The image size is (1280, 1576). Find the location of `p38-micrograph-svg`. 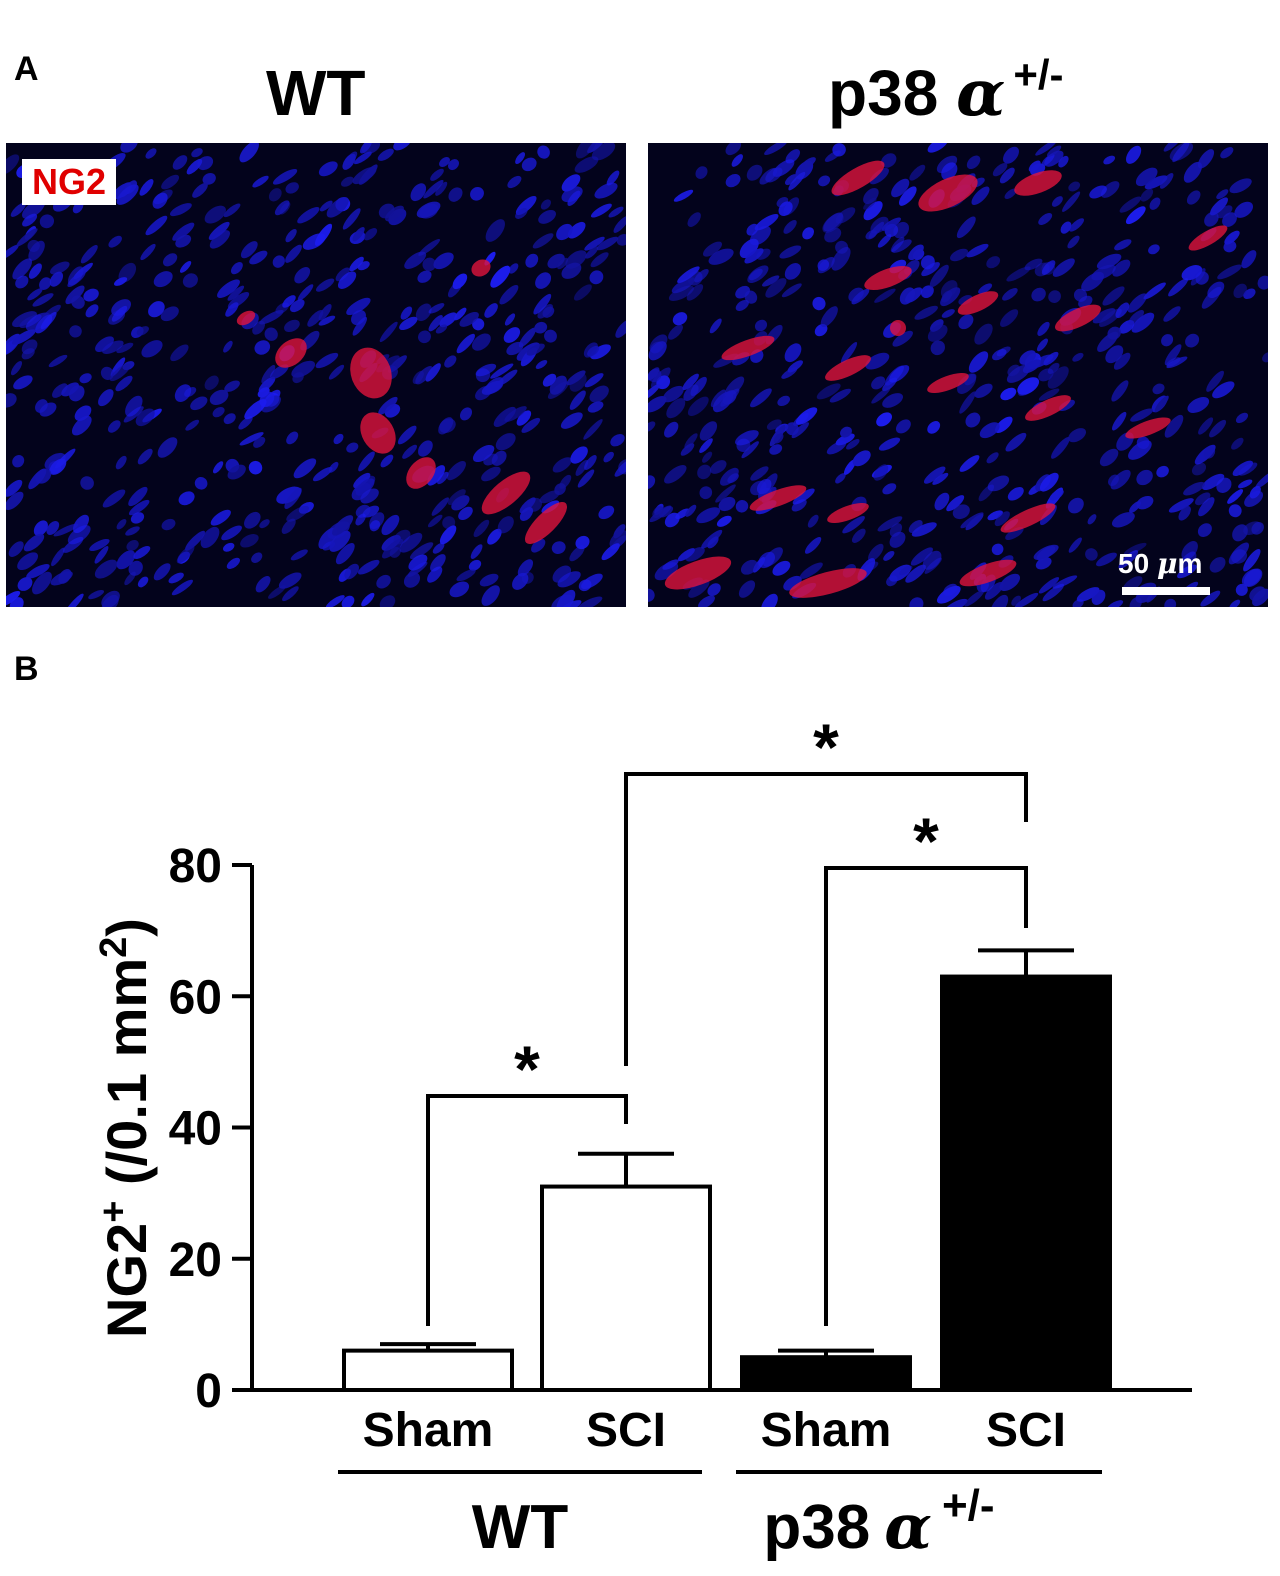

p38-micrograph-svg is located at coordinates (958, 375).